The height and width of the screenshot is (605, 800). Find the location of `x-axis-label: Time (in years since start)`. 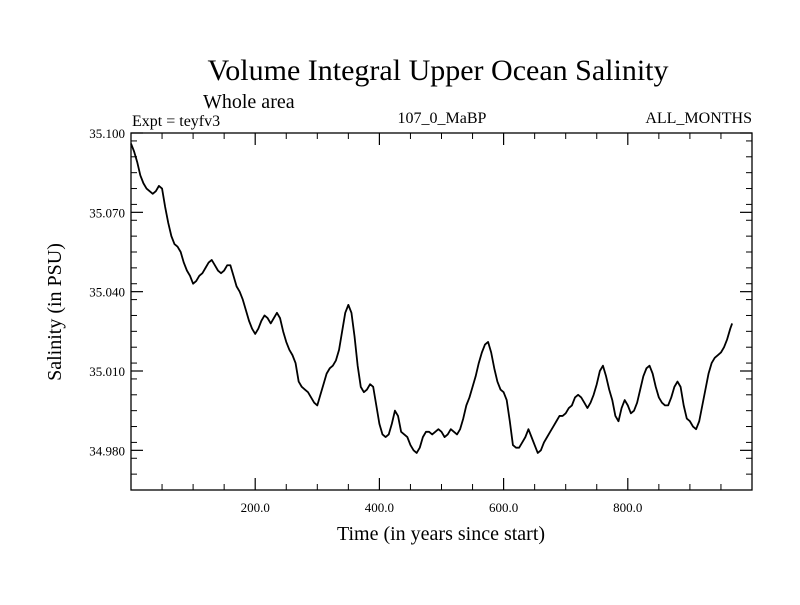

x-axis-label: Time (in years since start) is located at coordinates (441, 534).